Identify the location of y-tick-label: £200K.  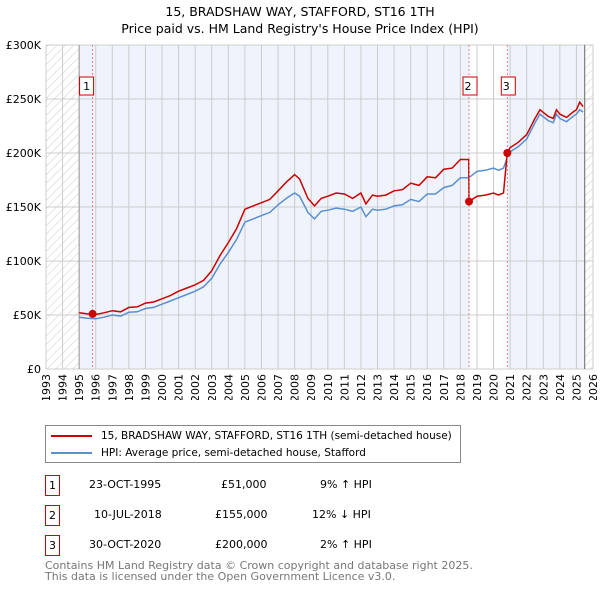
(24, 153).